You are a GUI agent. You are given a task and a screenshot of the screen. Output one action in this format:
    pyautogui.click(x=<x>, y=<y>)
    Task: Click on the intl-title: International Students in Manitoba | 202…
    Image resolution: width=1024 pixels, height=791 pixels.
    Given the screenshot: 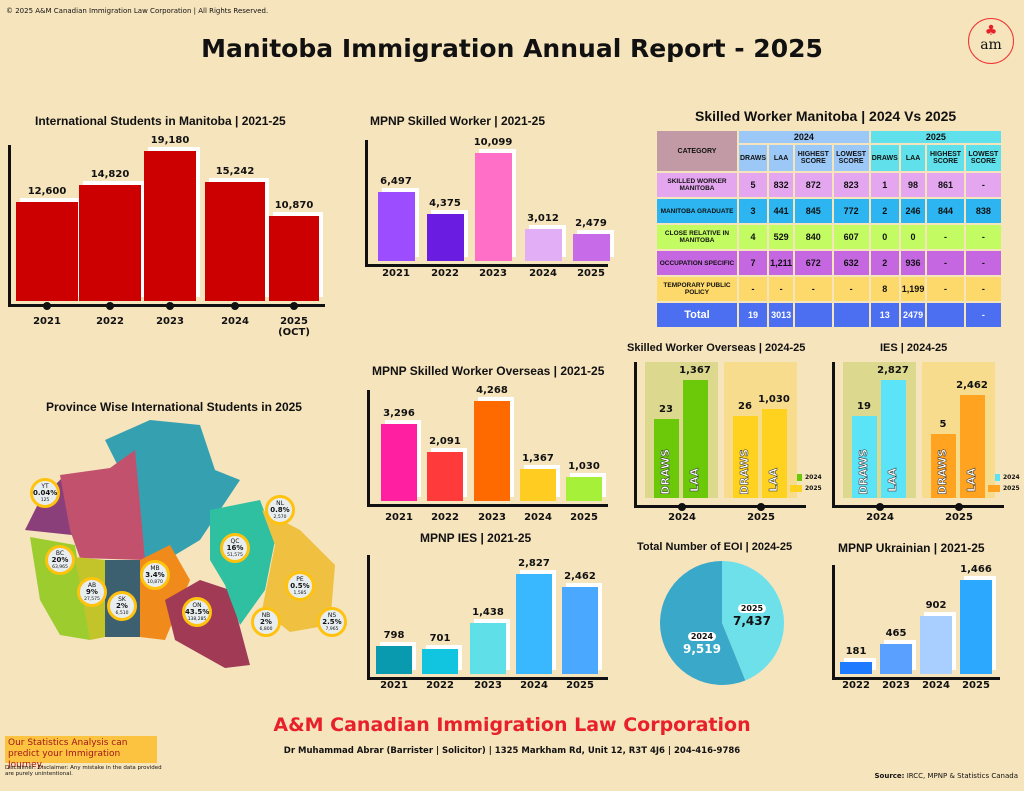 What is the action you would take?
    pyautogui.click(x=160, y=121)
    